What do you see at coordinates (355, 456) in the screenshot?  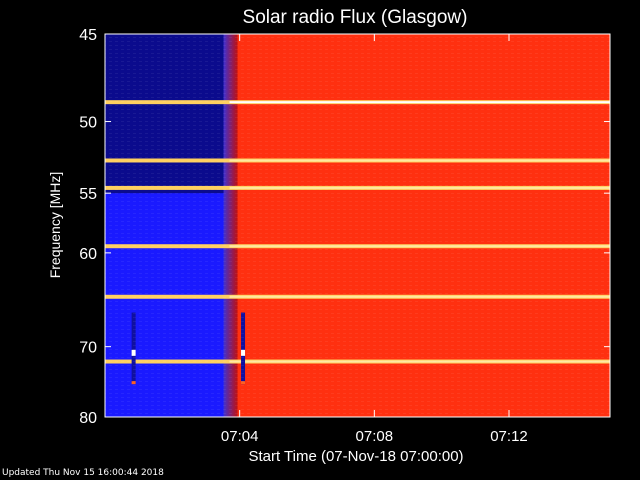 I see `x-axis-label: Start Time (07-Nov-18 07:00:00)` at bounding box center [355, 456].